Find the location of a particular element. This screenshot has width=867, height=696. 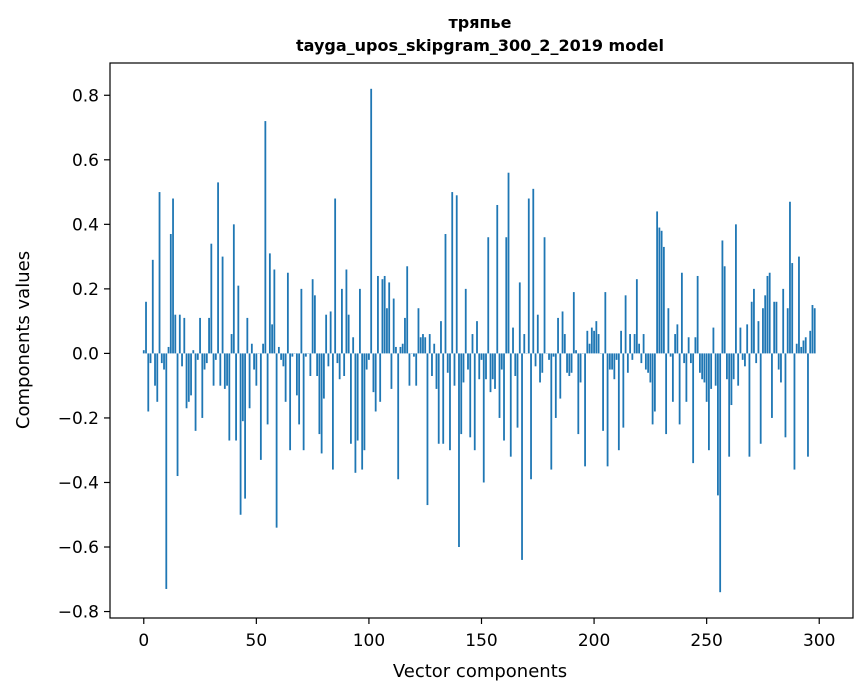

x-tick-label: 0 is located at coordinates (143, 641).